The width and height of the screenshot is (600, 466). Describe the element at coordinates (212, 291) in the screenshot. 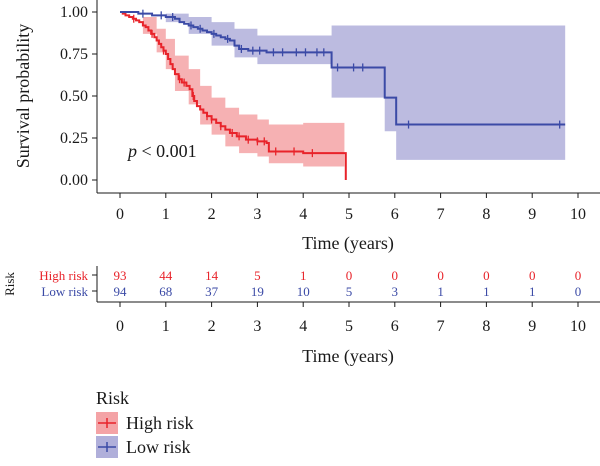

I see `low-risk-at-risk-count: 37` at that location.